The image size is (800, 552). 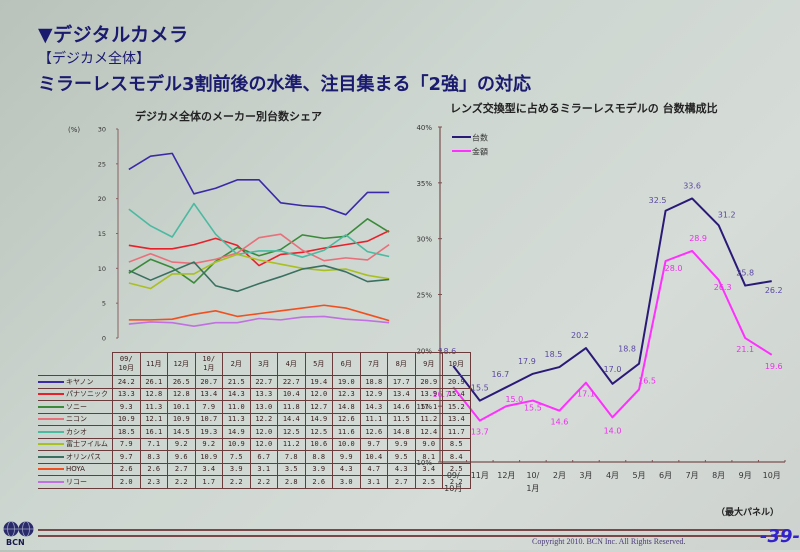 I want to click on legend-entry: ニコン, so click(x=75, y=419).